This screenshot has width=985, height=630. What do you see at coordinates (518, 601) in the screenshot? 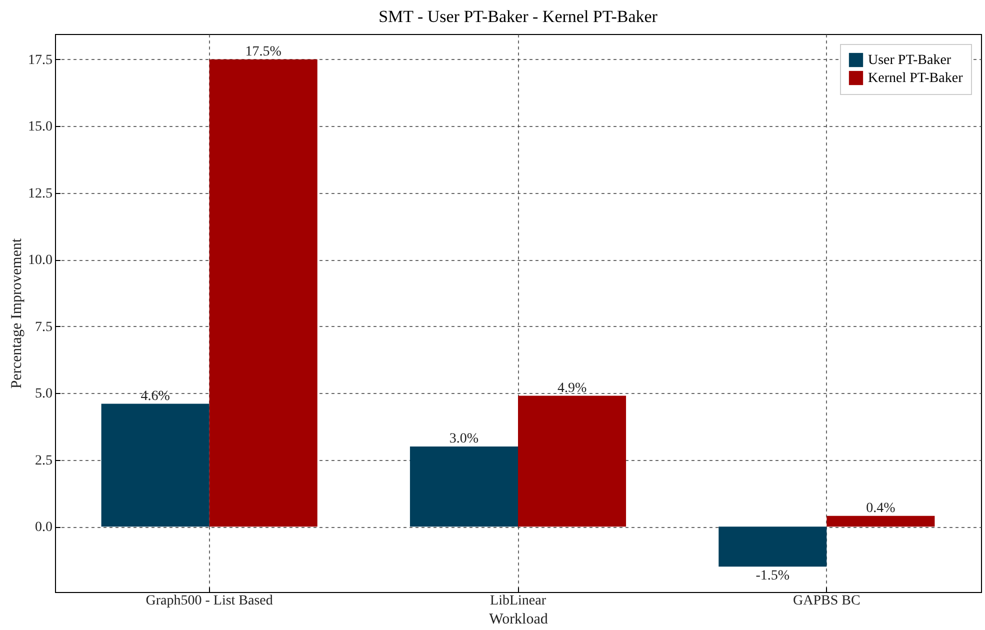
I see `x-tick-label: LibLinear` at bounding box center [518, 601].